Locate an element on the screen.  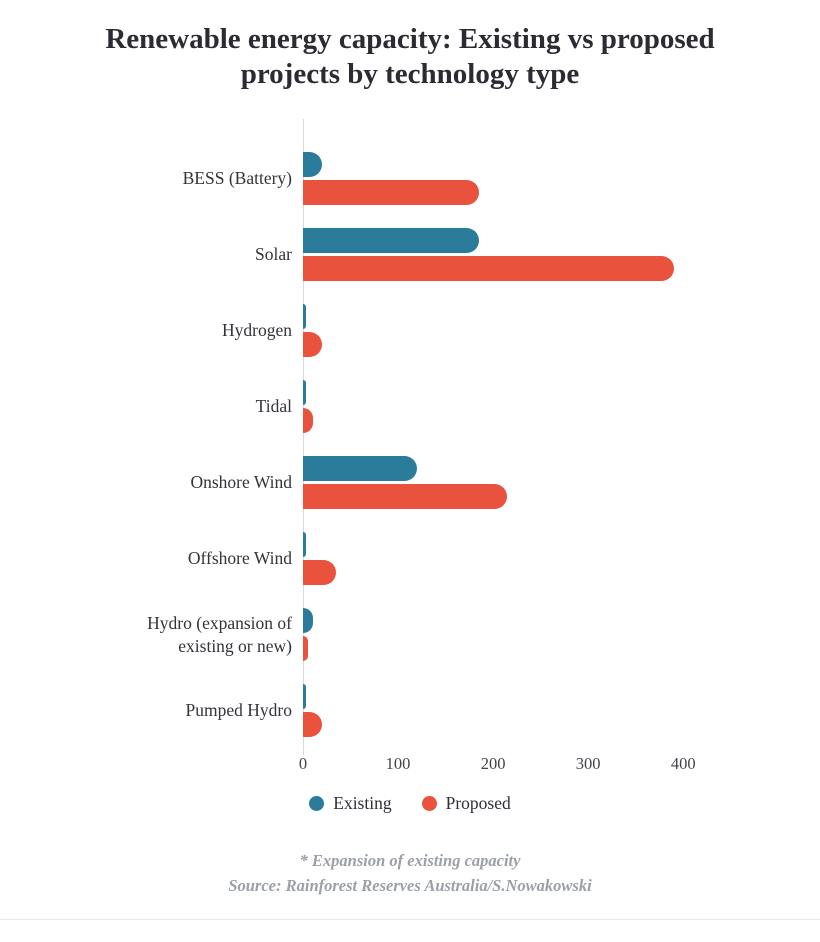
bar-group: BESS (Battery) is located at coordinates (410, 179).